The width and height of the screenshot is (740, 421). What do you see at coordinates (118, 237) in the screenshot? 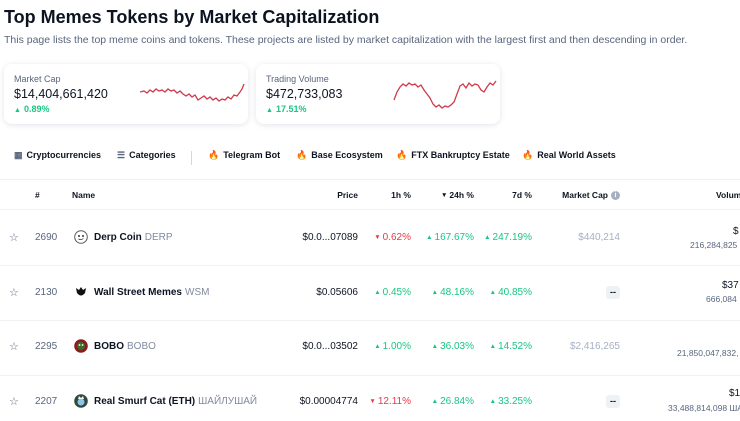
I see `coin-name-label: Derp Coin` at bounding box center [118, 237].